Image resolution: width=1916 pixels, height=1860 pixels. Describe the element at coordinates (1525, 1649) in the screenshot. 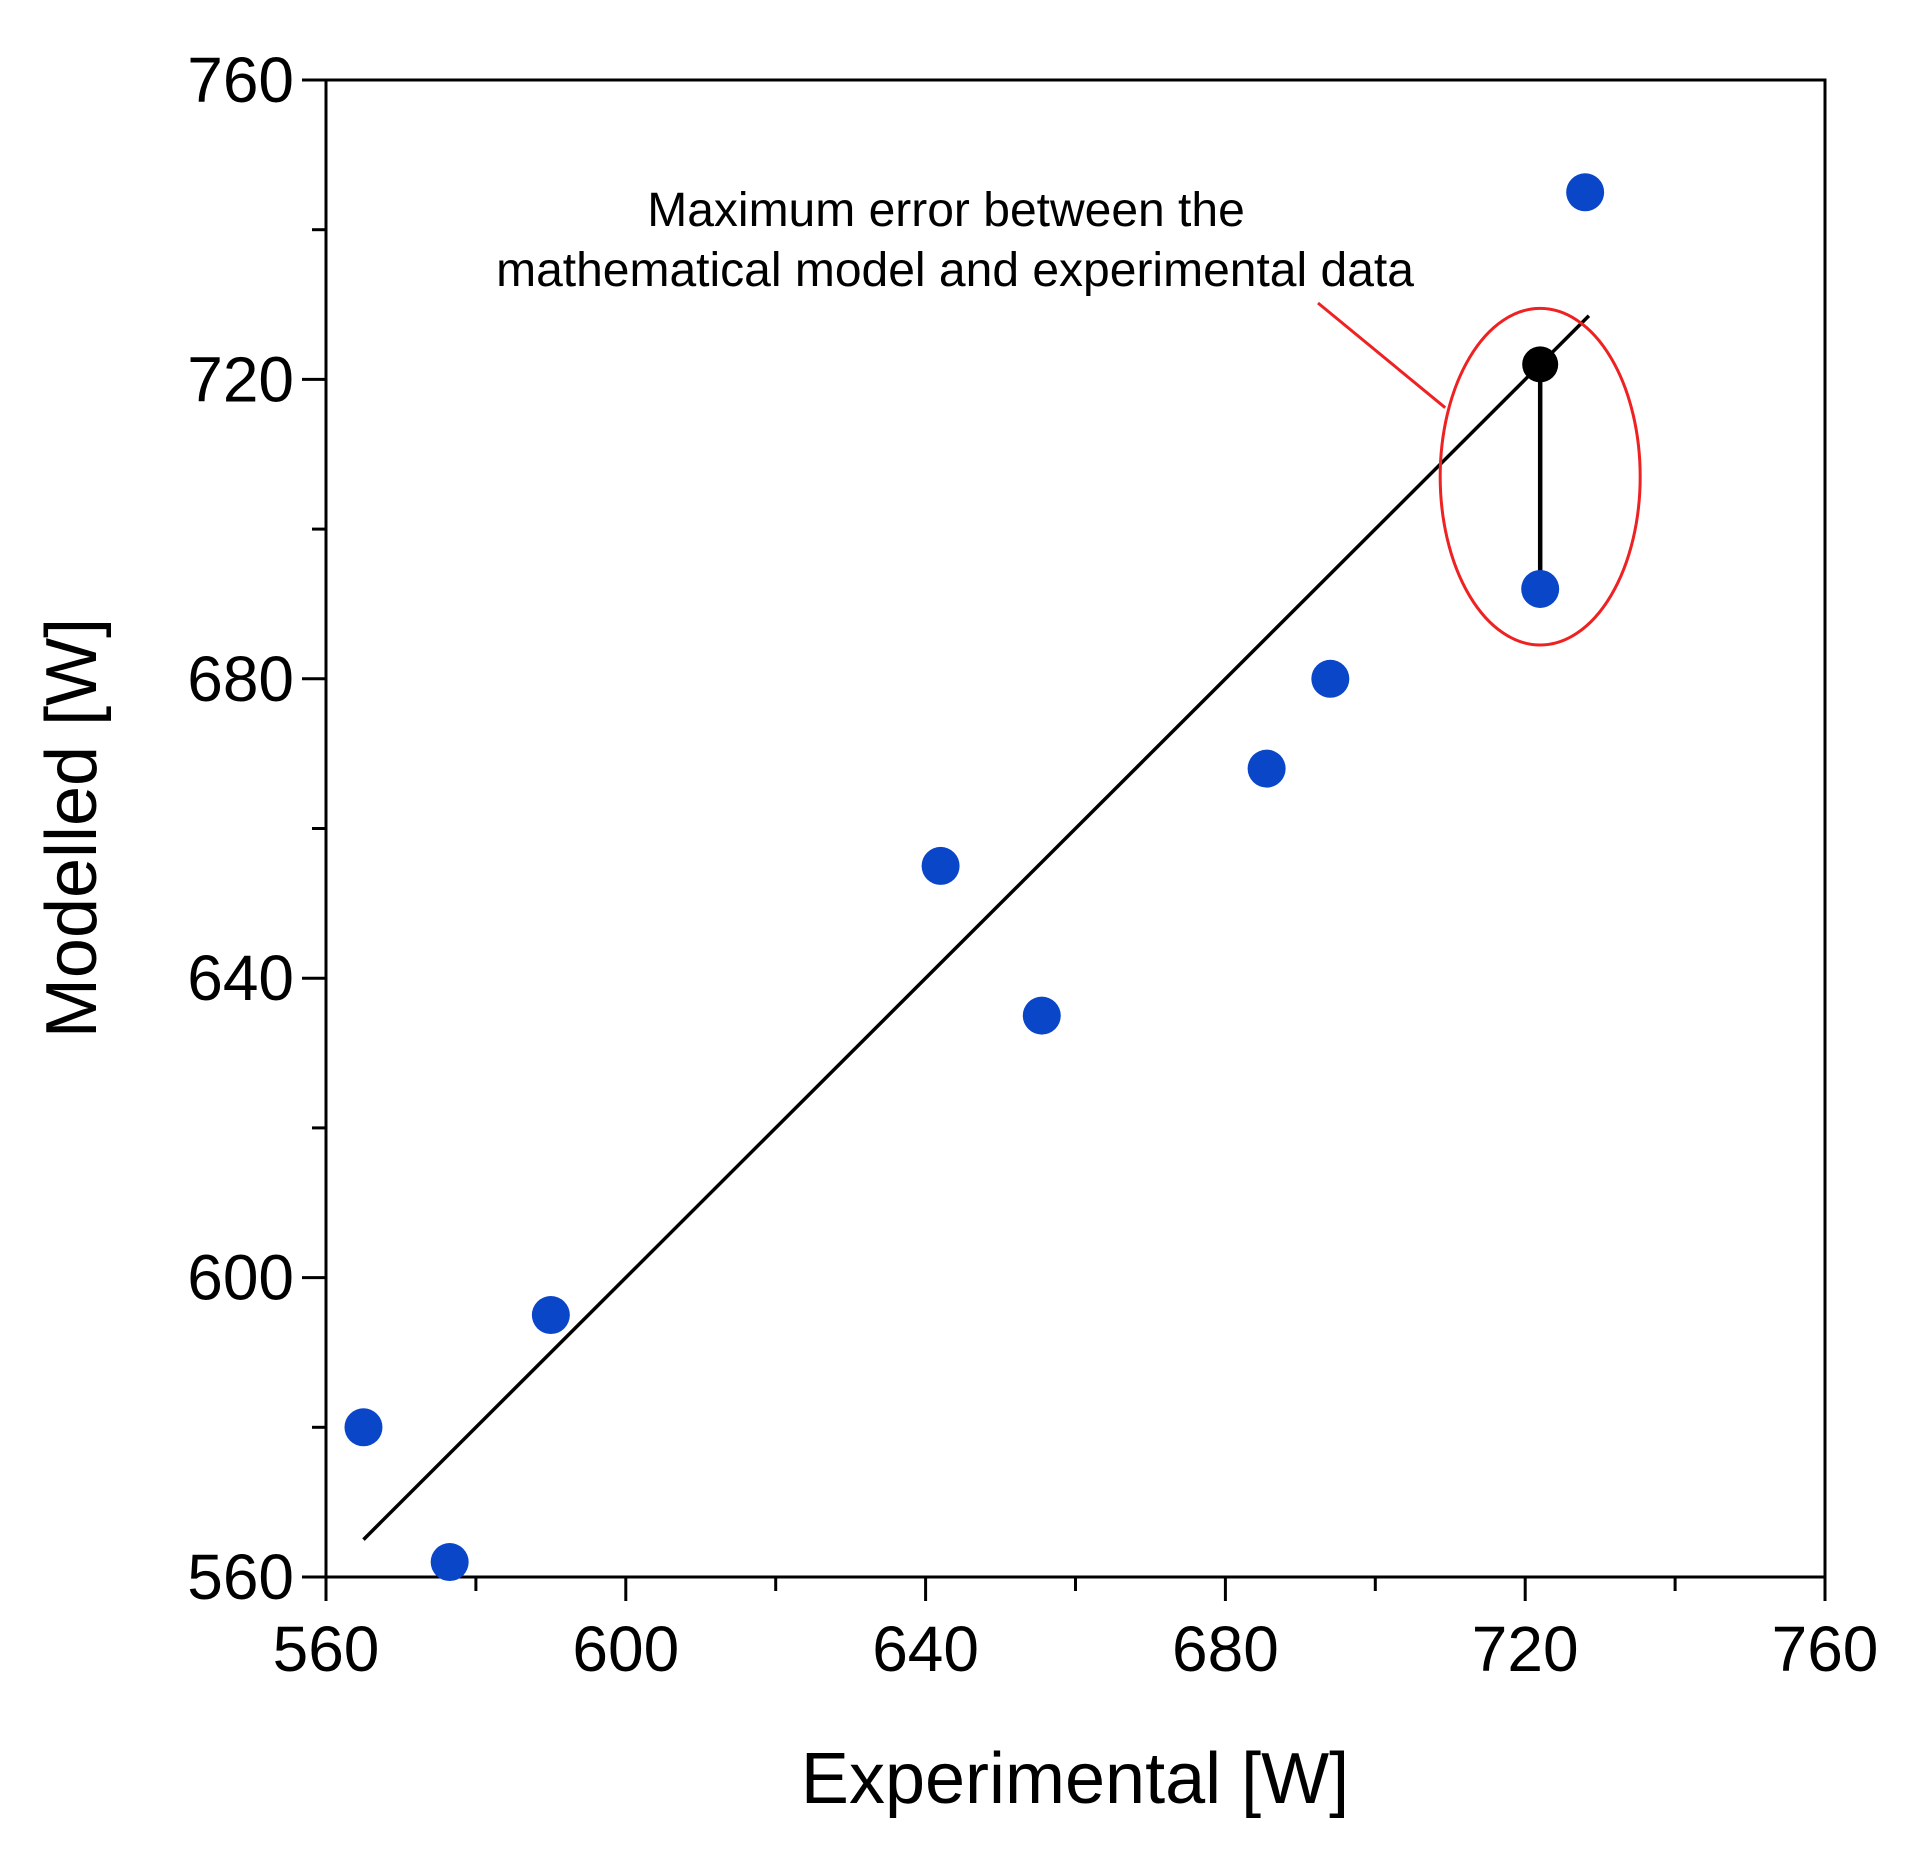

I see `x-tick-label: 720` at that location.